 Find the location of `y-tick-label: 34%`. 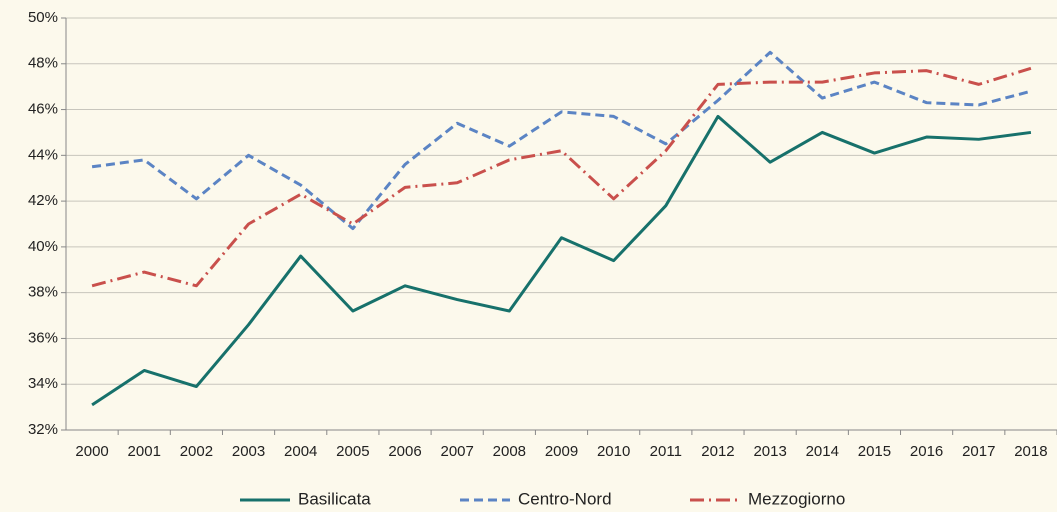

y-tick-label: 34% is located at coordinates (43, 383).